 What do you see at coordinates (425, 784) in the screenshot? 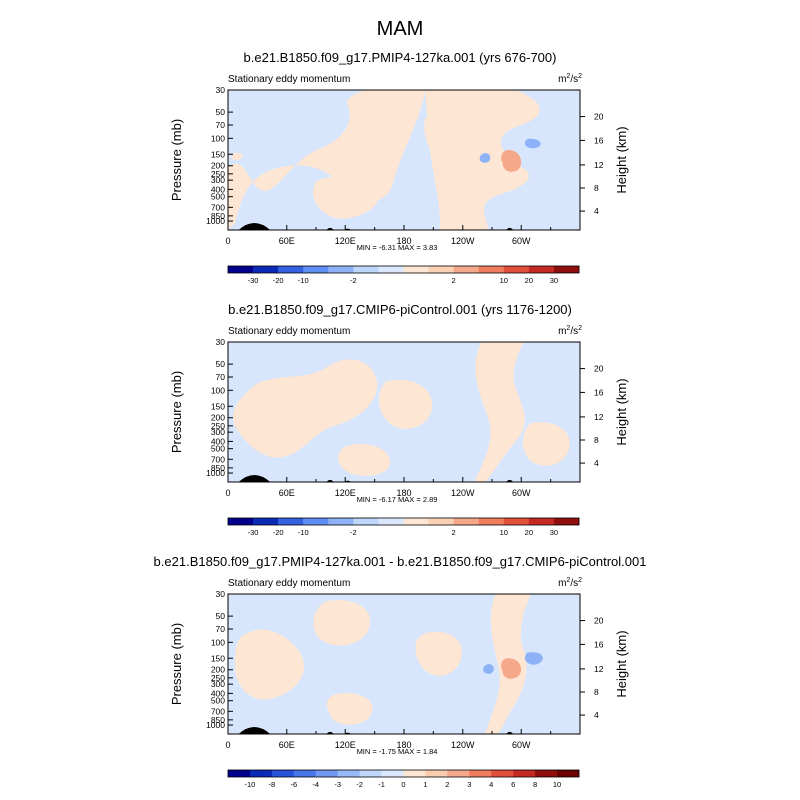
I see `colorbar-label: 1` at bounding box center [425, 784].